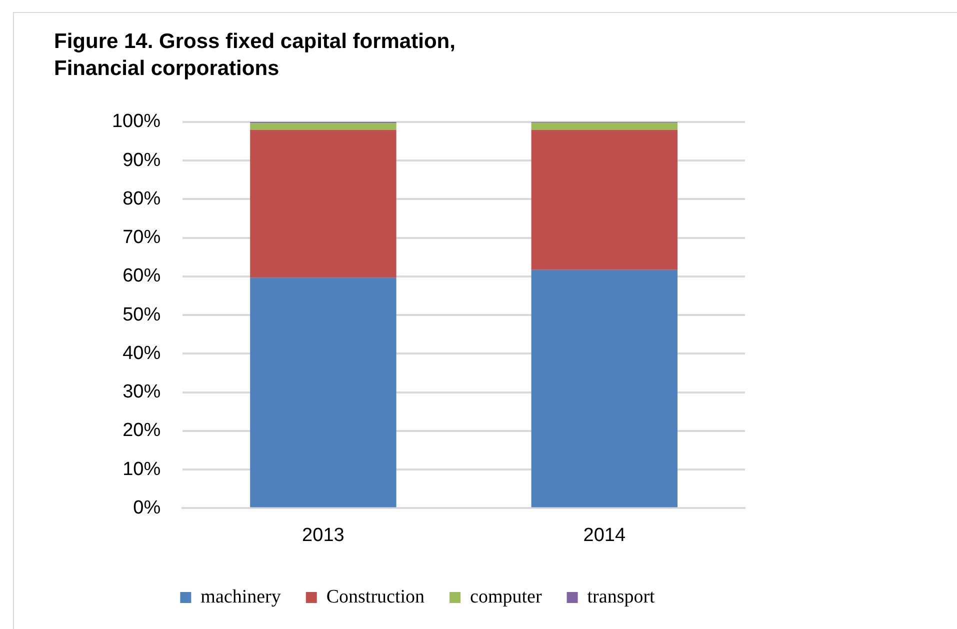 The height and width of the screenshot is (629, 957). Describe the element at coordinates (141, 237) in the screenshot. I see `y-tick-label: 70%` at that location.